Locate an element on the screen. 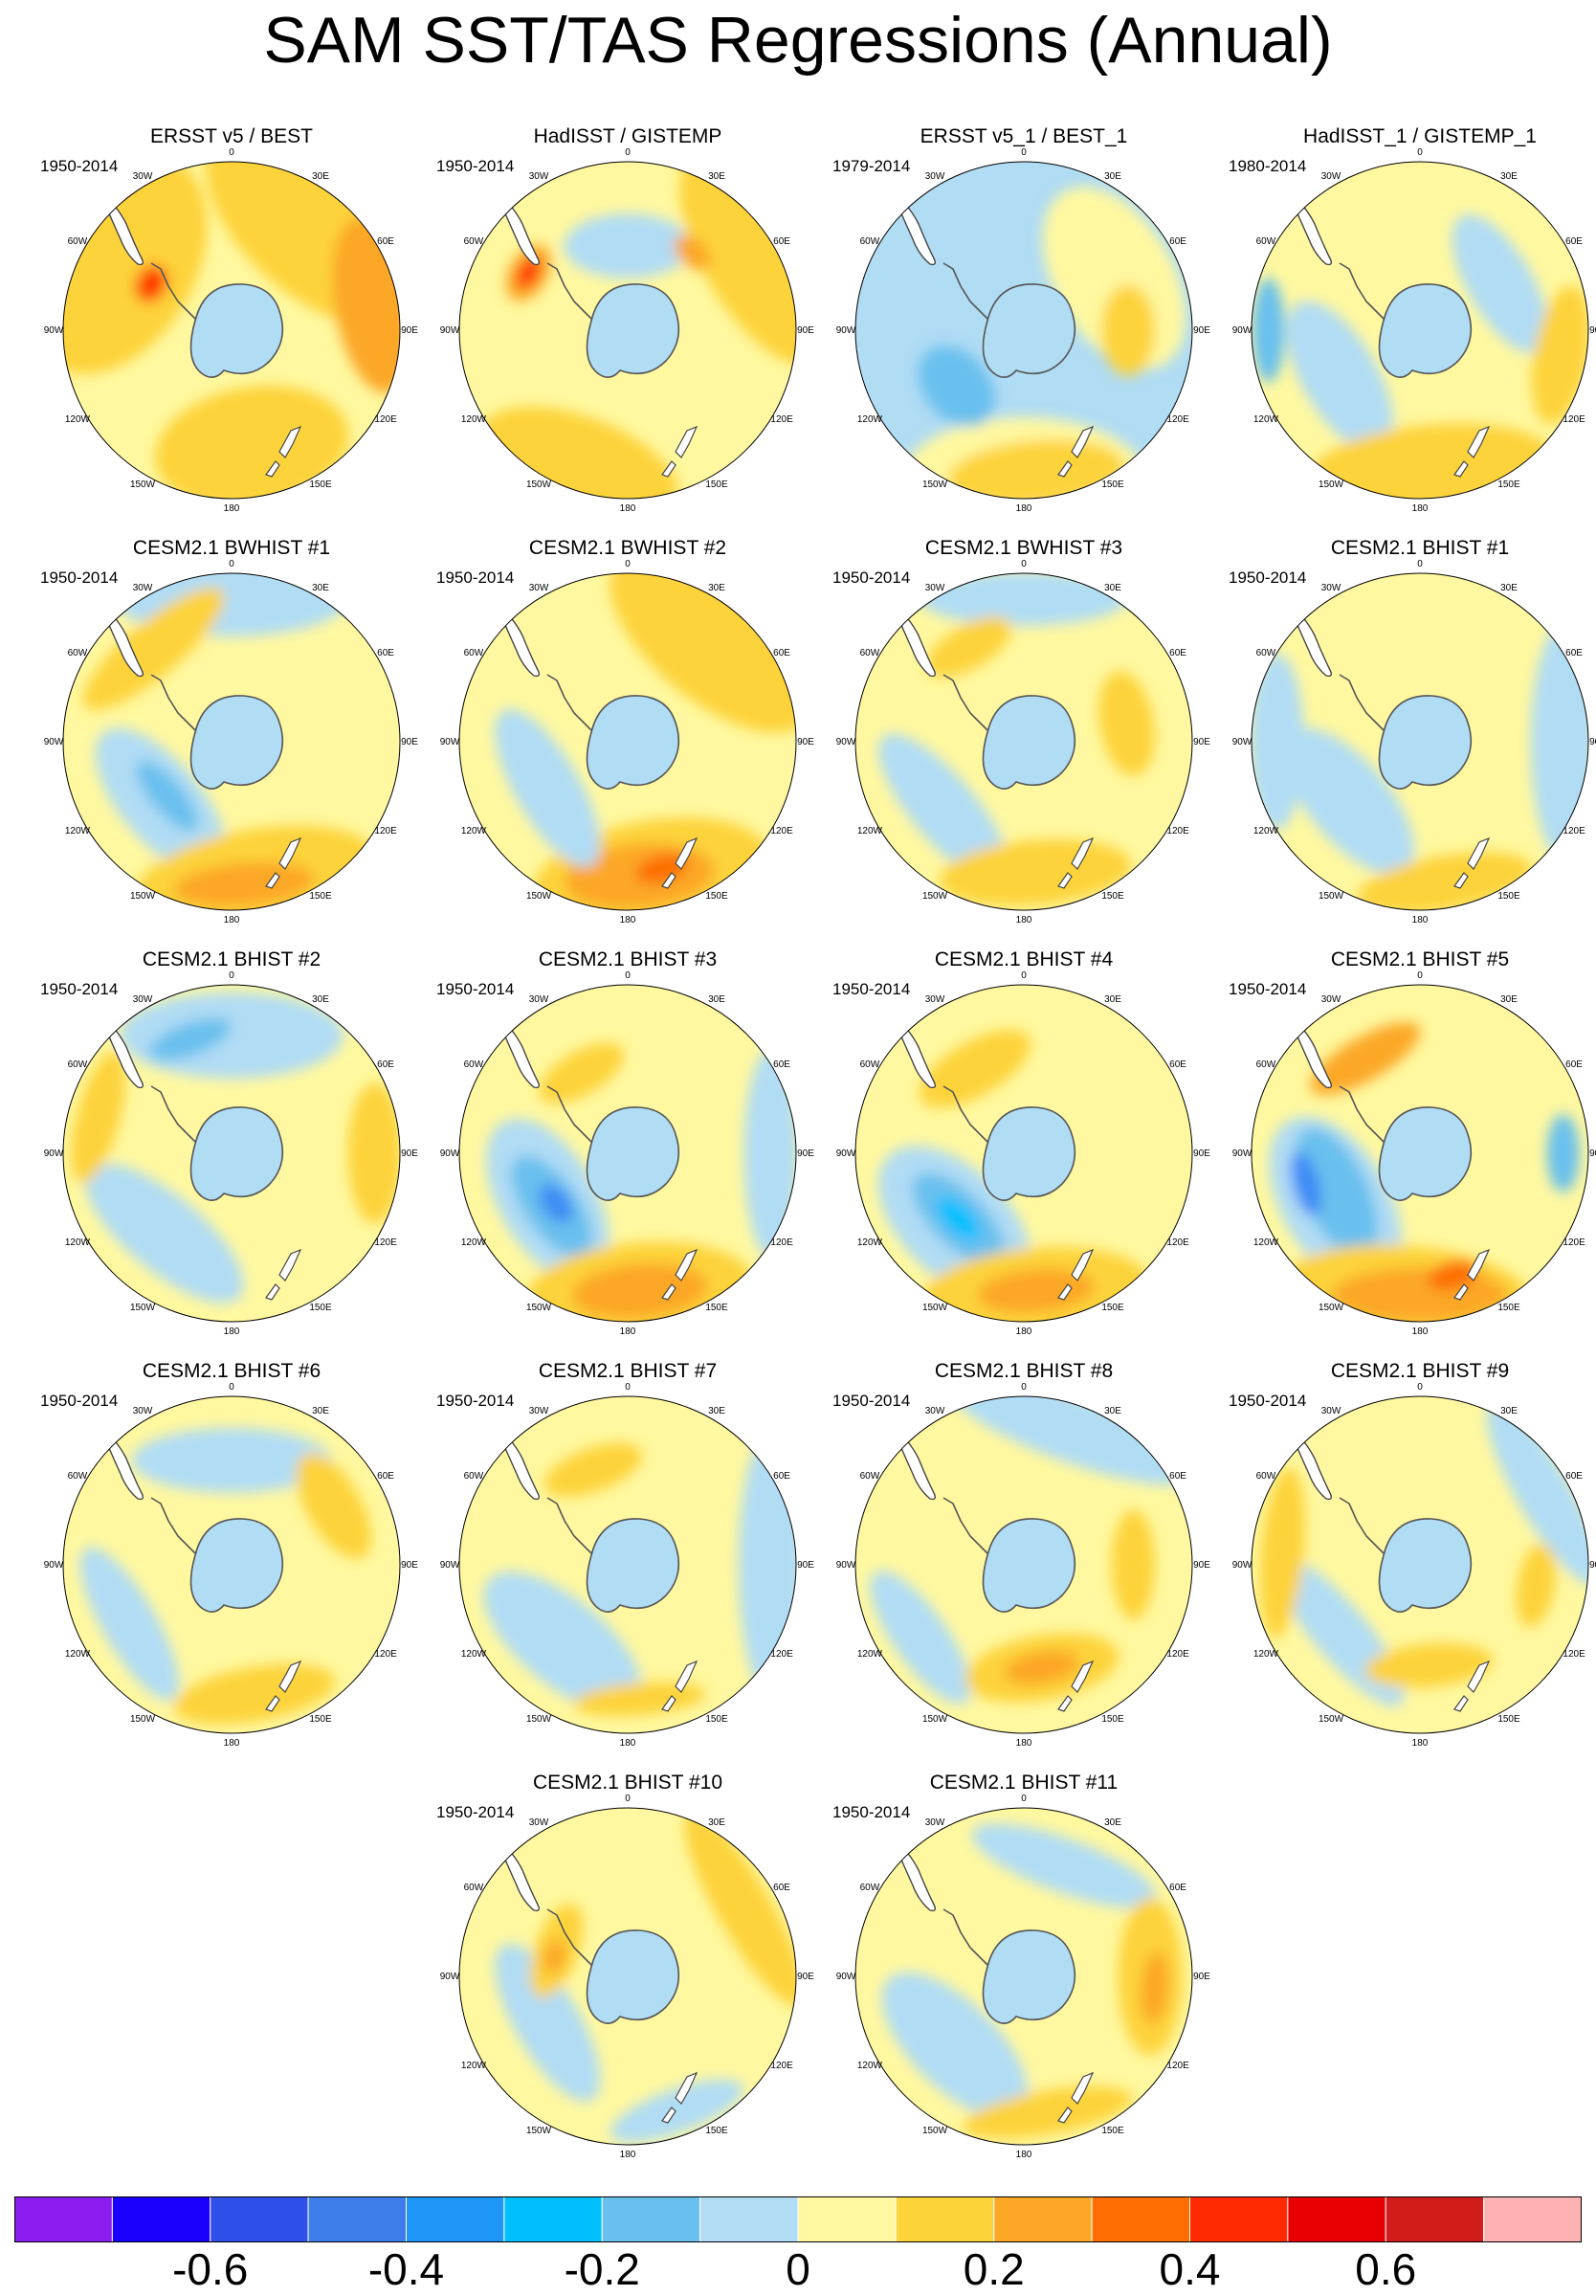 This screenshot has width=1596, height=2296. longitude-label: 30E is located at coordinates (1113, 1823).